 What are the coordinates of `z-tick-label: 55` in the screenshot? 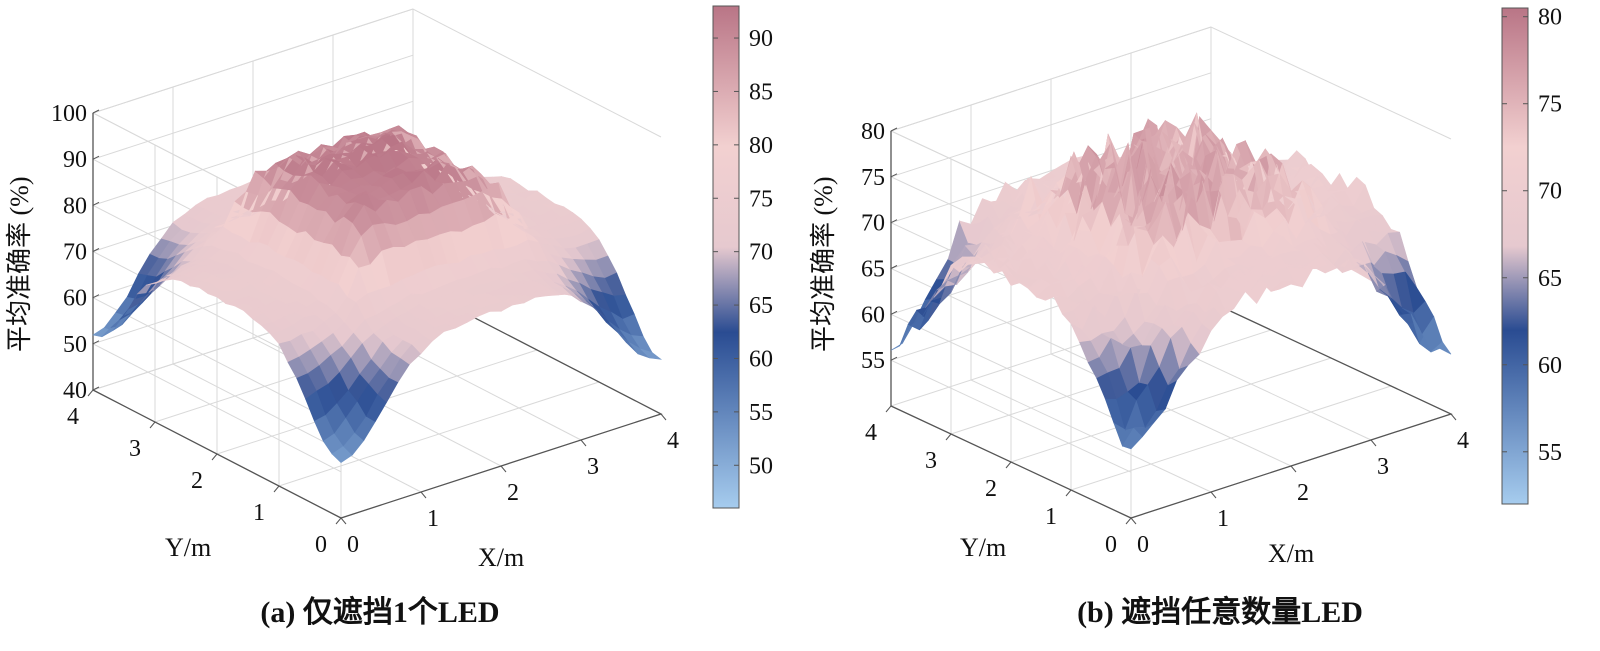 It's located at (873, 361).